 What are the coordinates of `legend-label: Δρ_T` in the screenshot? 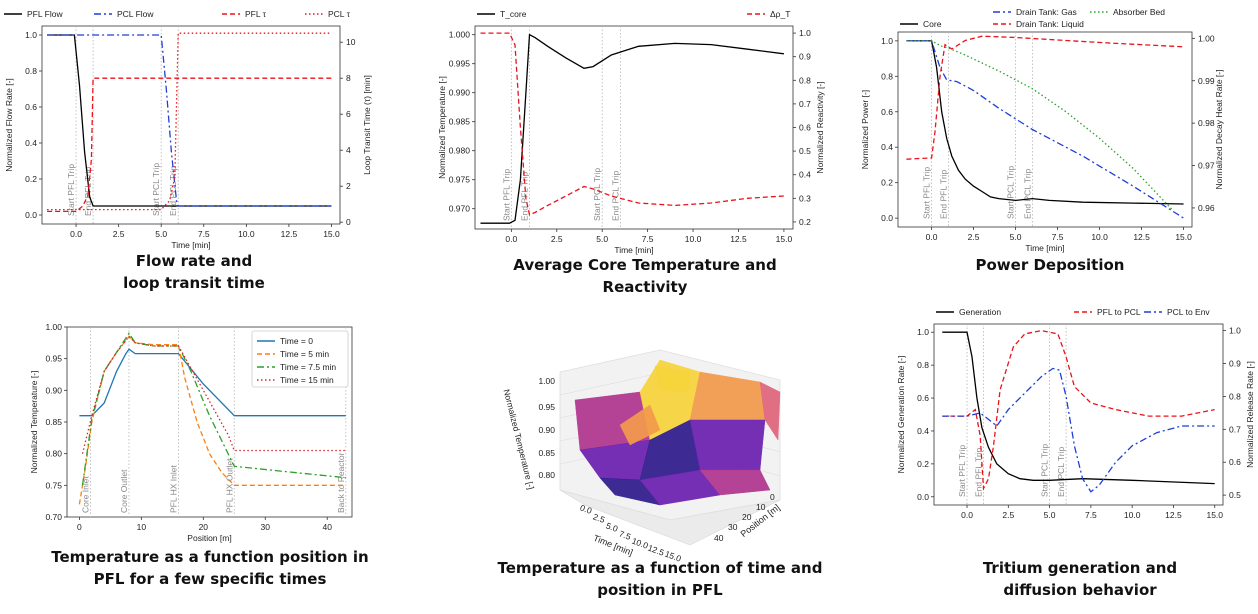 It's located at (780, 14).